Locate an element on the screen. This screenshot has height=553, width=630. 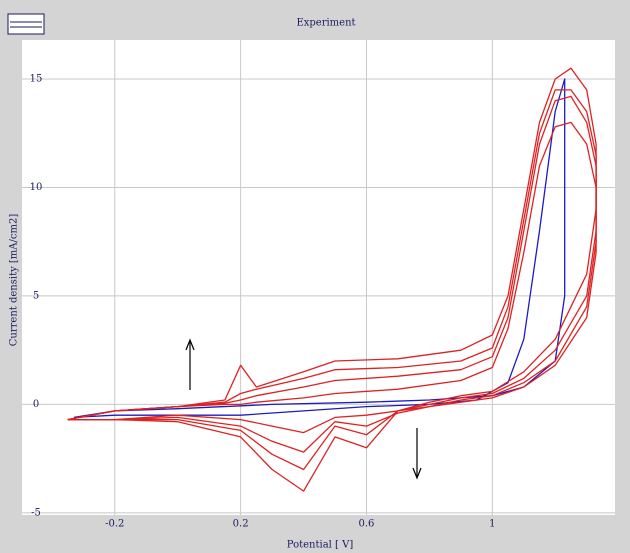
arrow-up is located at coordinates (190, 364).